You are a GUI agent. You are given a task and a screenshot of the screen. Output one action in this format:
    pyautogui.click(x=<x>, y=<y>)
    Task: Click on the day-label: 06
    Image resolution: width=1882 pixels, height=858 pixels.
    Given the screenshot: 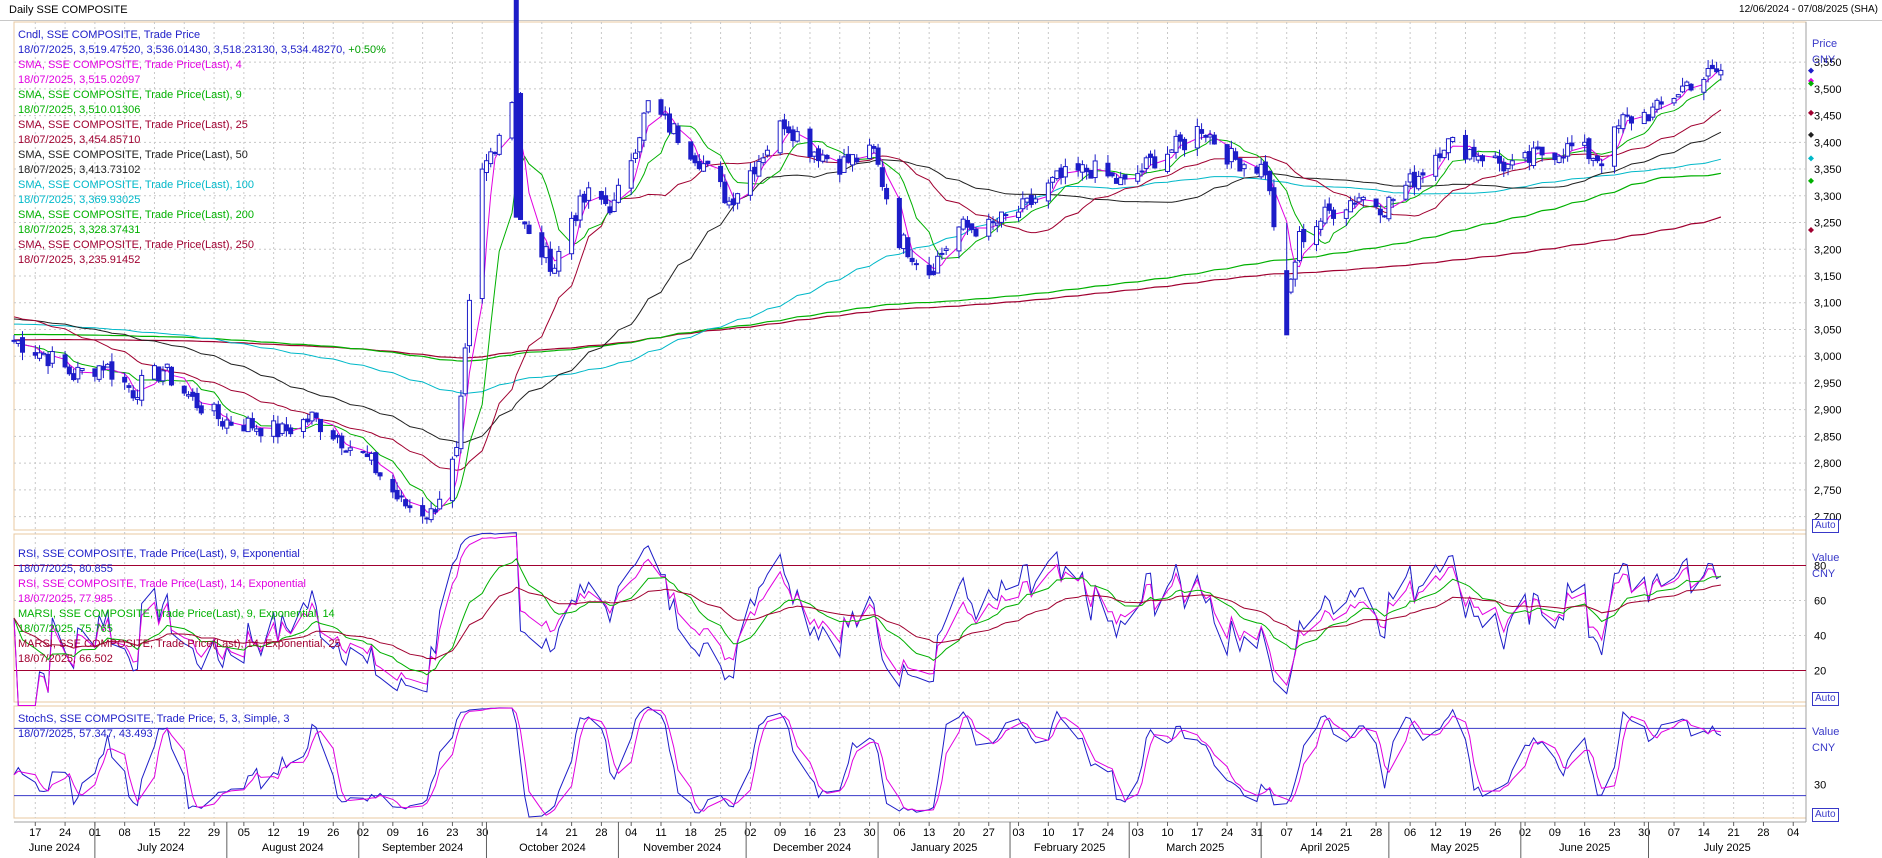 What is the action you would take?
    pyautogui.click(x=899, y=833)
    